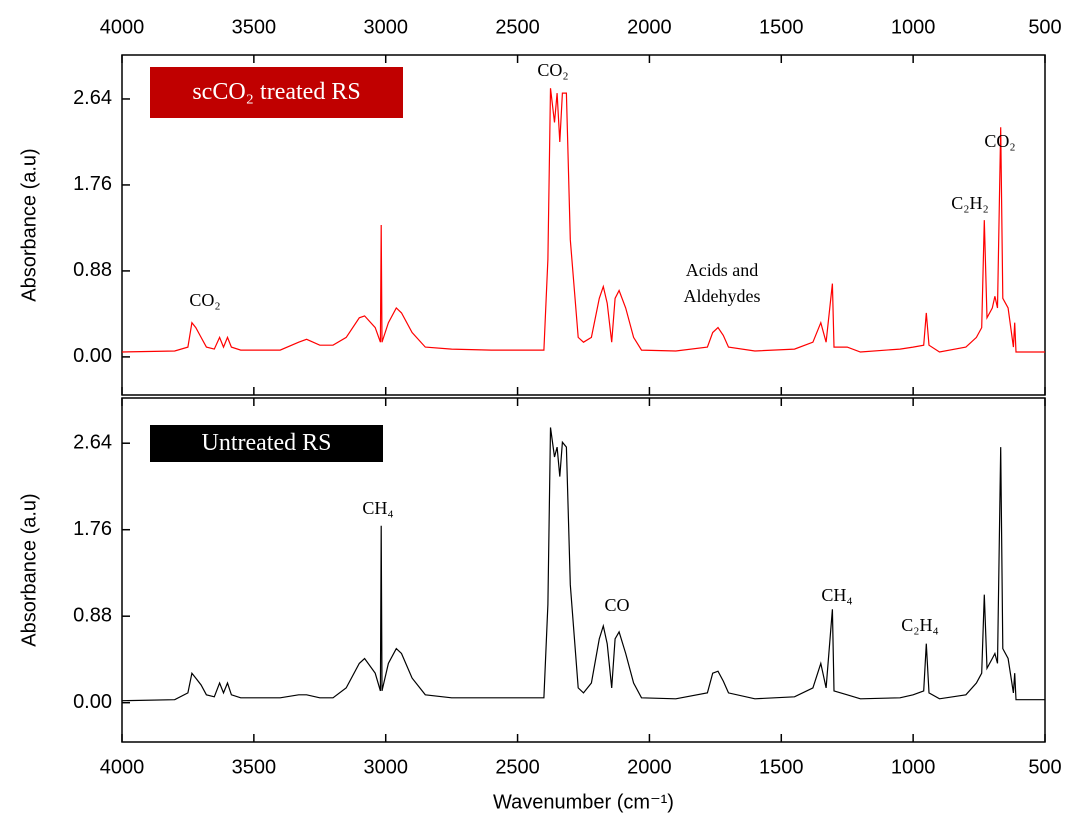  I want to click on x-axis-label: Wavenumber (cm⁻¹), so click(583, 802).